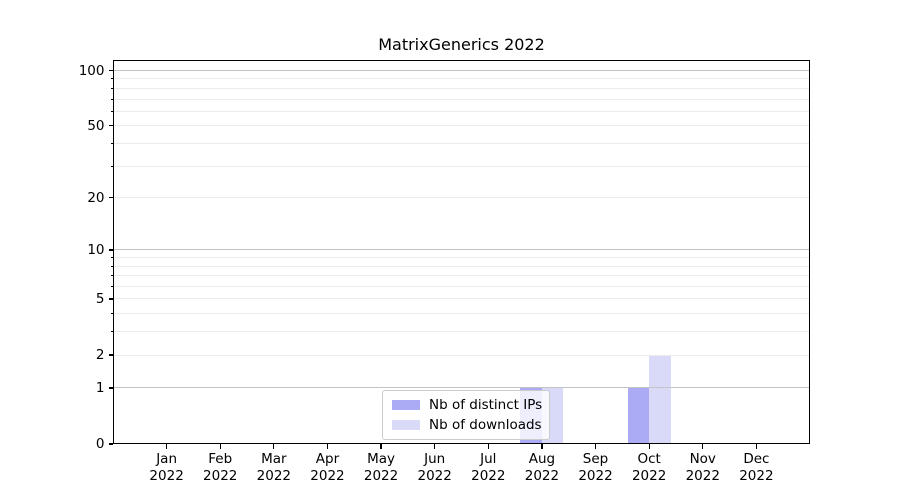 Image resolution: width=900 pixels, height=500 pixels. I want to click on x-tick-label: Jul 2022, so click(488, 467).